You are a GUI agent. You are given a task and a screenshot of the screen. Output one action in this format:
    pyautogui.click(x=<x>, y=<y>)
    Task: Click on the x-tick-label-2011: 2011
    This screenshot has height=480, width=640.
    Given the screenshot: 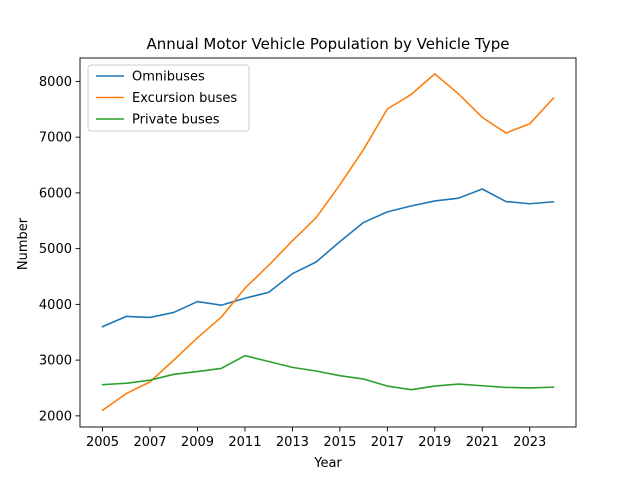 What is the action you would take?
    pyautogui.click(x=244, y=442)
    